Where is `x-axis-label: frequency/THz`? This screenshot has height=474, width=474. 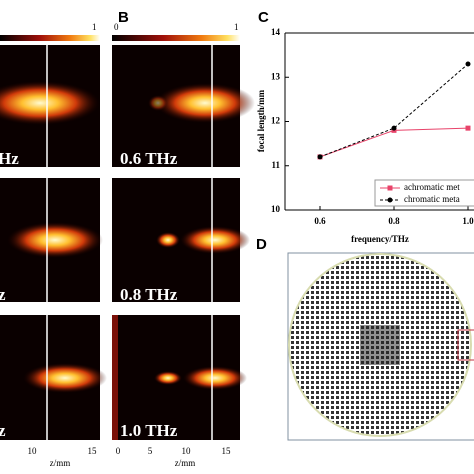 x-axis-label: frequency/THz is located at coordinates (380, 239).